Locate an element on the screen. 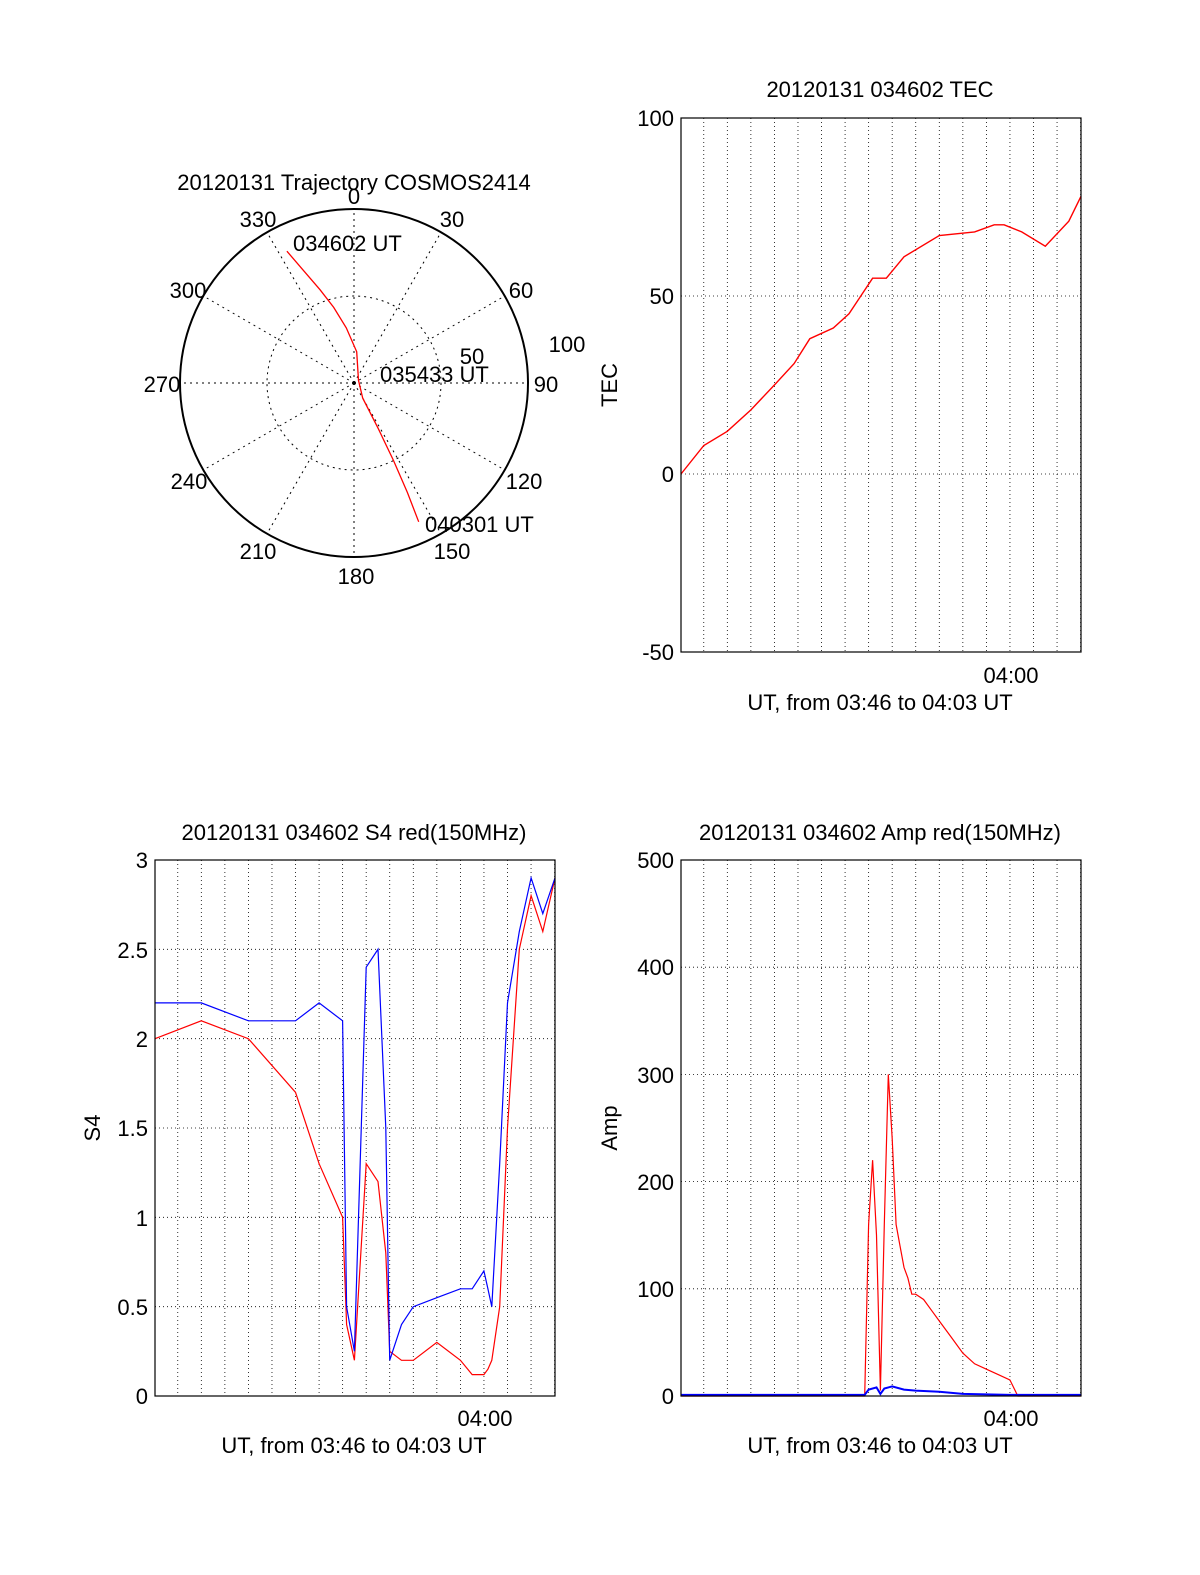  s4-ytick-label: 1.5 is located at coordinates (132, 1128).